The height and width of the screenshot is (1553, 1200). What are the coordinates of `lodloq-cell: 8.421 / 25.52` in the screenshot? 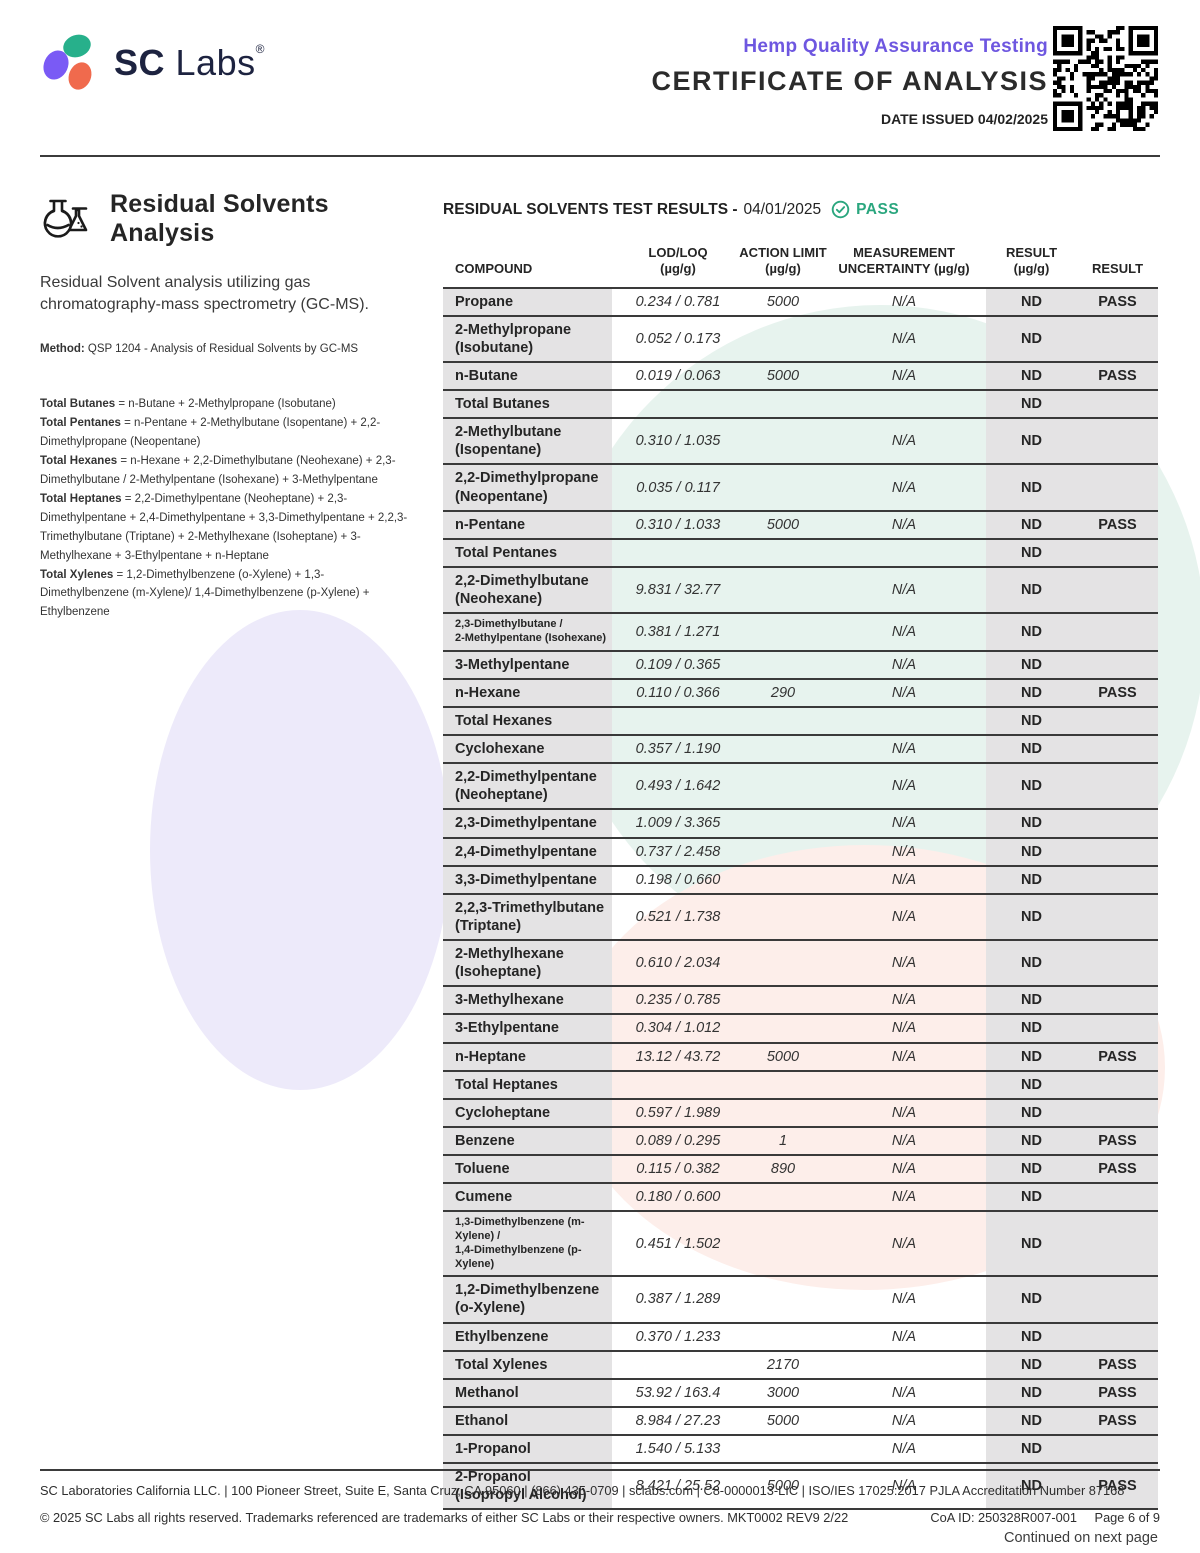 It's located at (678, 1486).